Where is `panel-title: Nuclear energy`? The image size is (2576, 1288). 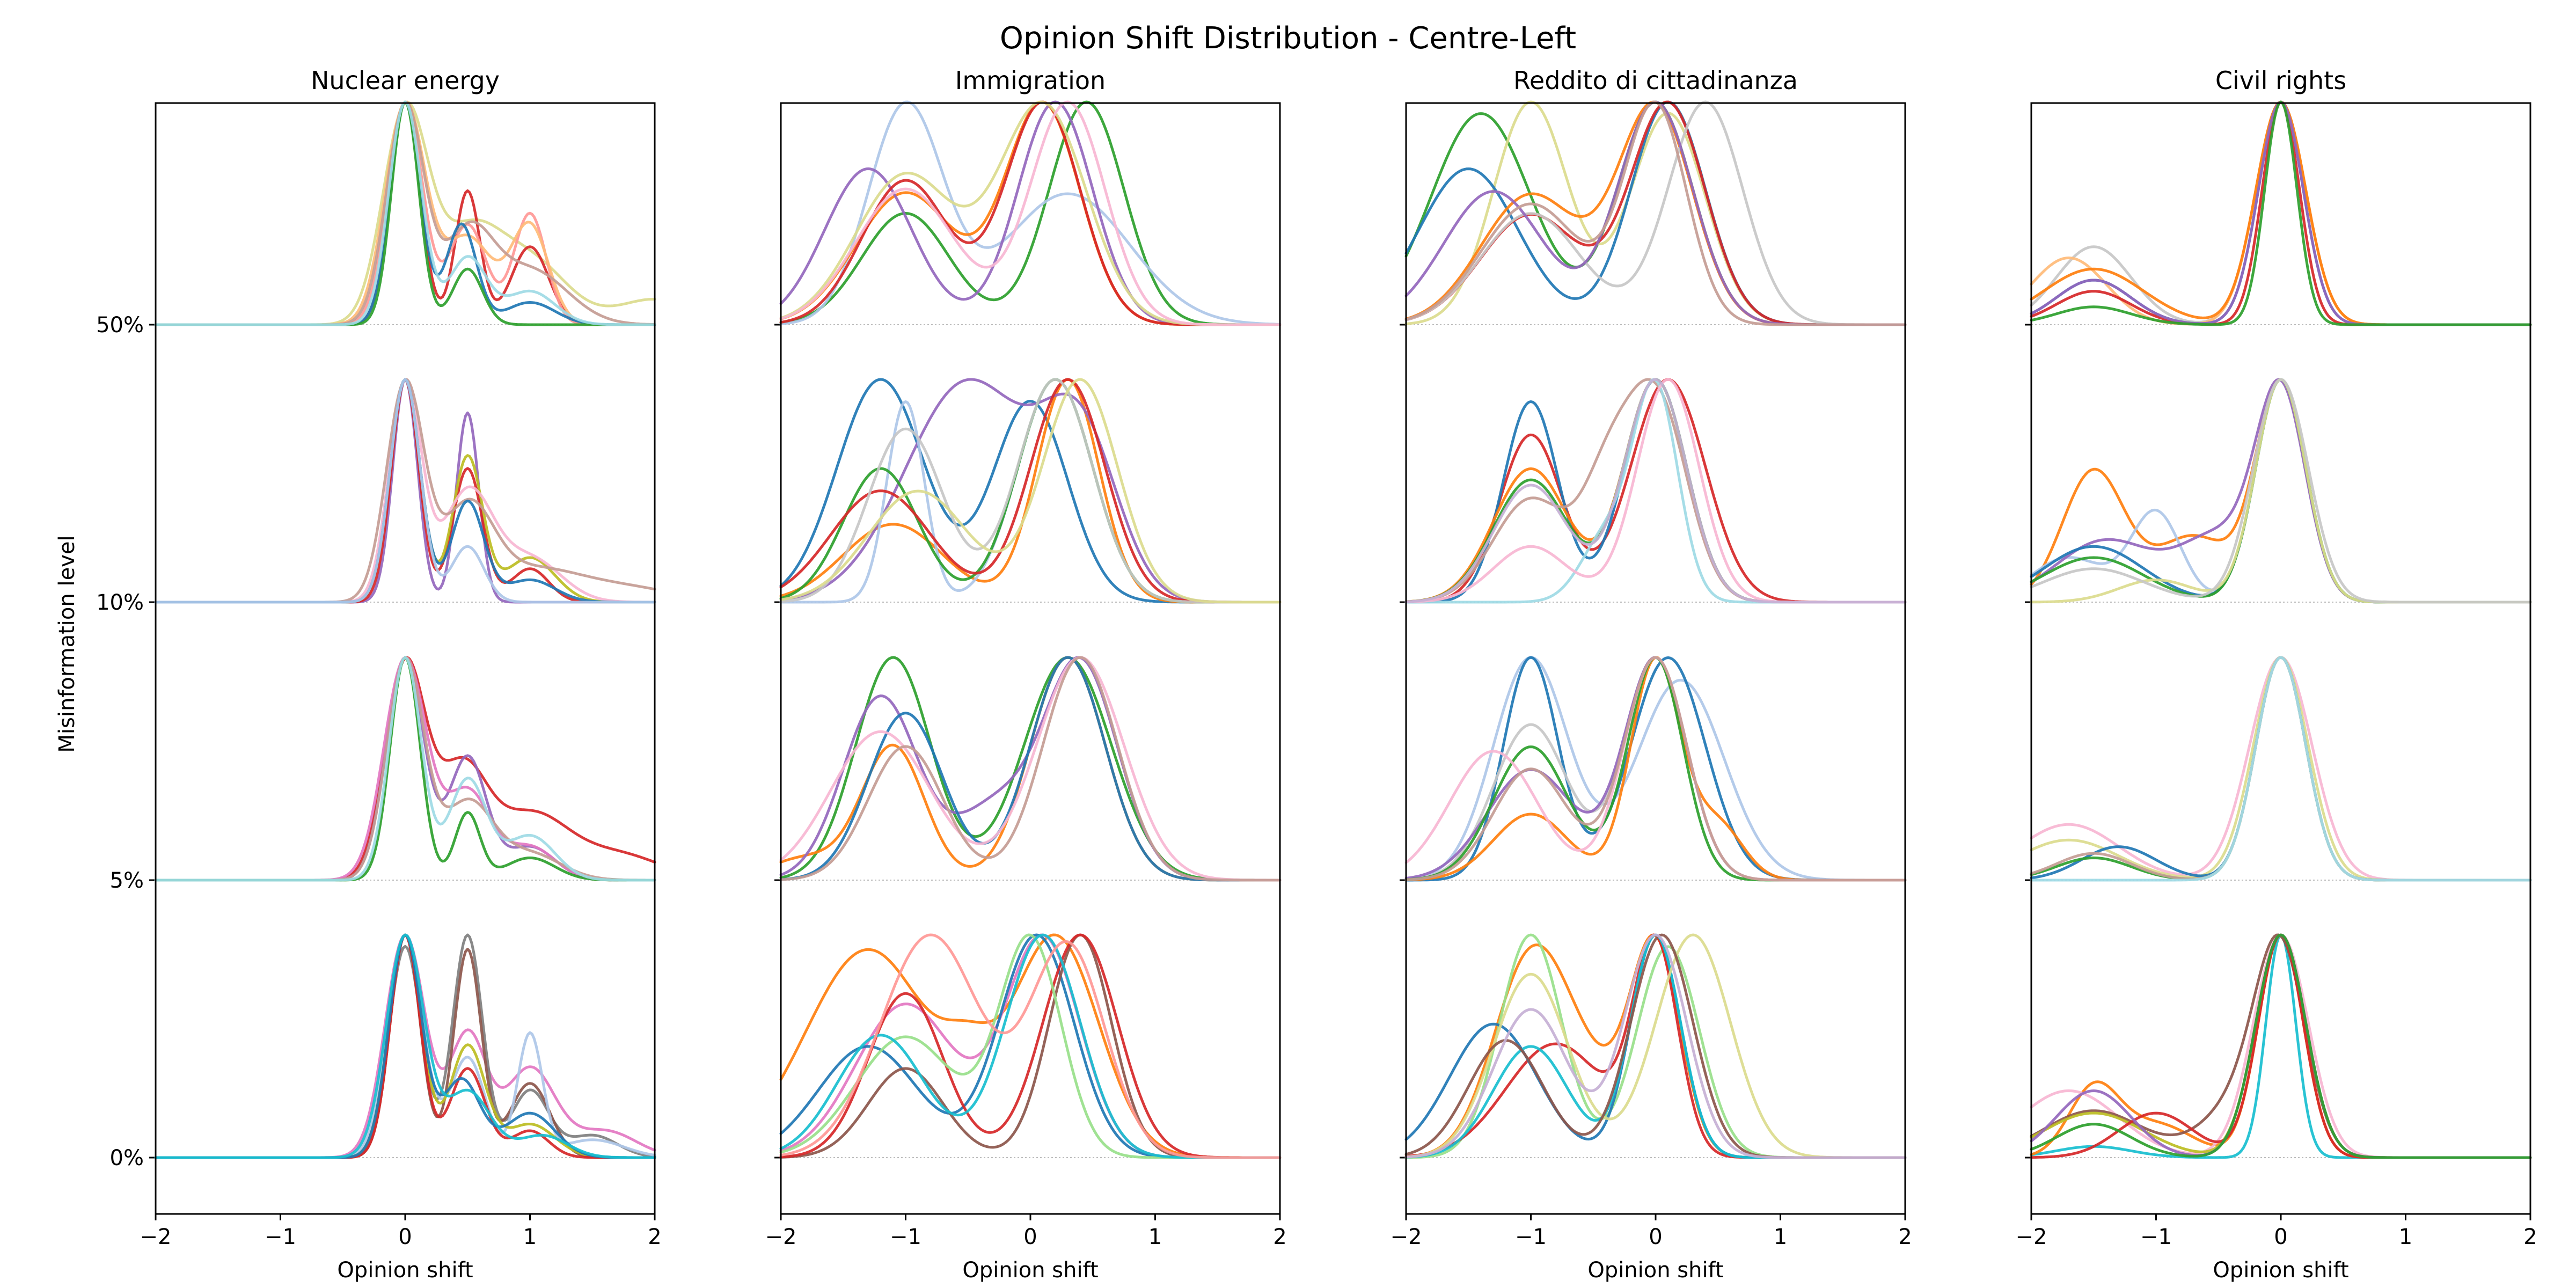
panel-title: Nuclear energy is located at coordinates (405, 80).